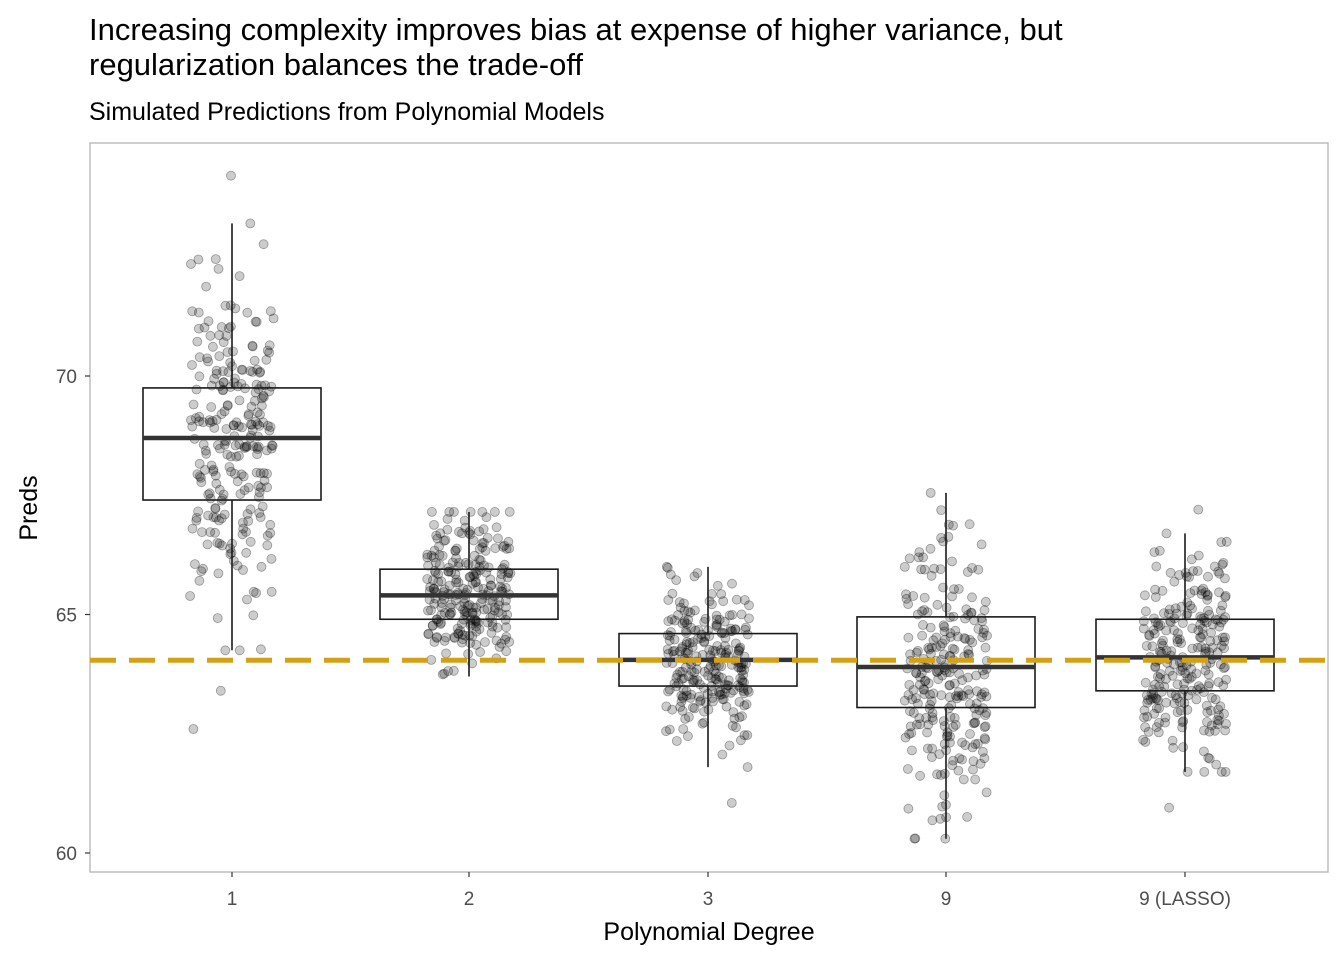 The image size is (1344, 960). I want to click on outlier-point, so click(1198, 509).